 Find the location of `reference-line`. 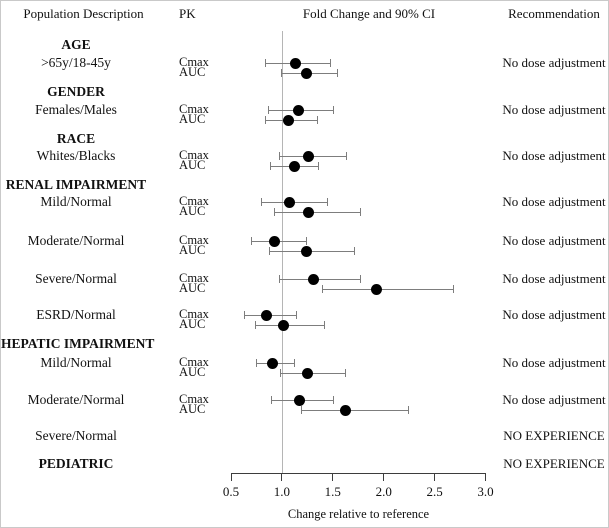

reference-line is located at coordinates (282, 252).